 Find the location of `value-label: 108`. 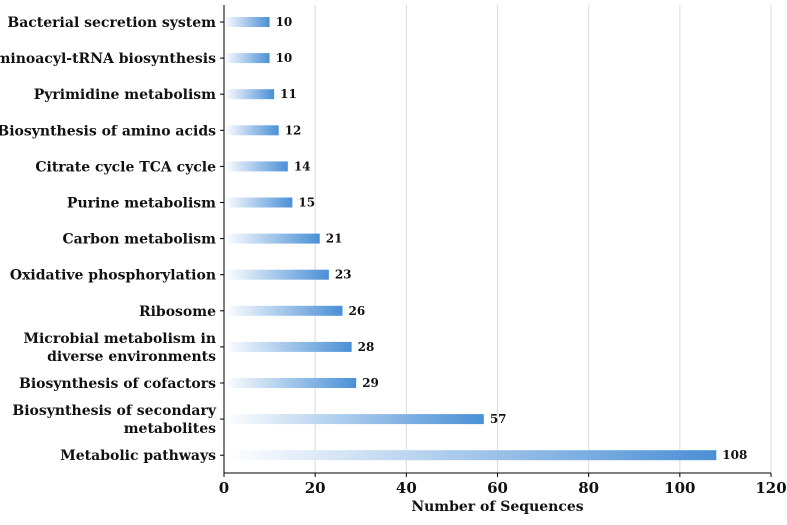

value-label: 108 is located at coordinates (734, 455).